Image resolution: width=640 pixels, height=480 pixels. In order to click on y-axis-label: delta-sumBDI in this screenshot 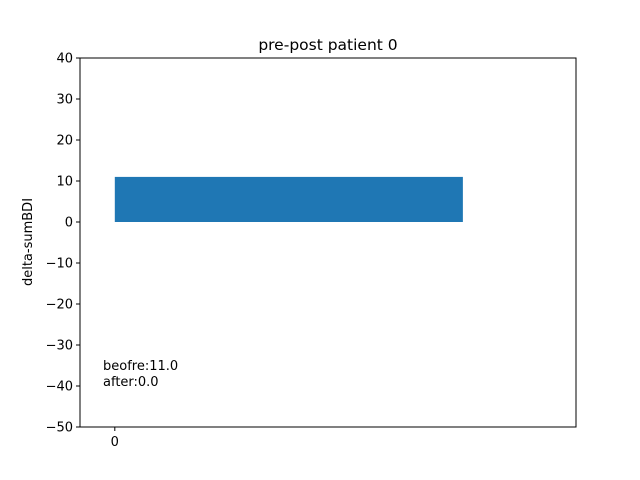, I will do `click(28, 242)`.